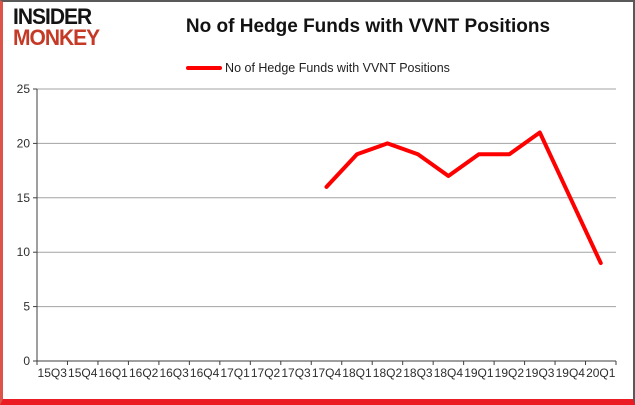  What do you see at coordinates (204, 68) in the screenshot?
I see `legend-line-marker` at bounding box center [204, 68].